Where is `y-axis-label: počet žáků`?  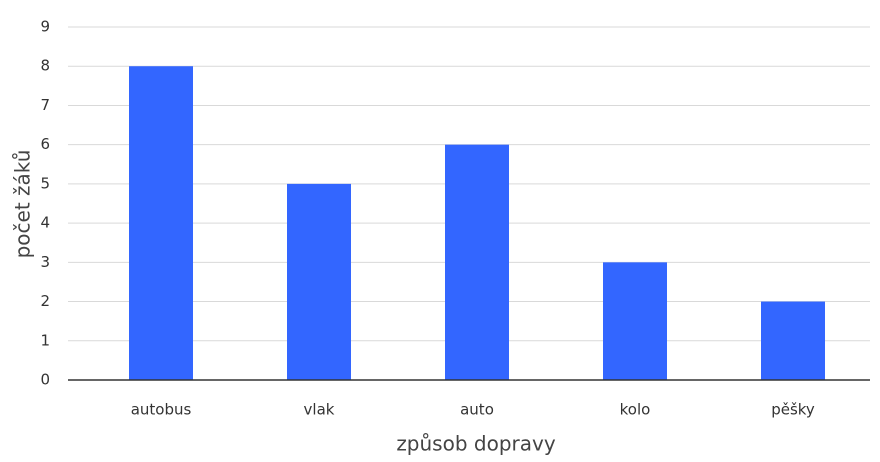
y-axis-label: počet žáků is located at coordinates (23, 204).